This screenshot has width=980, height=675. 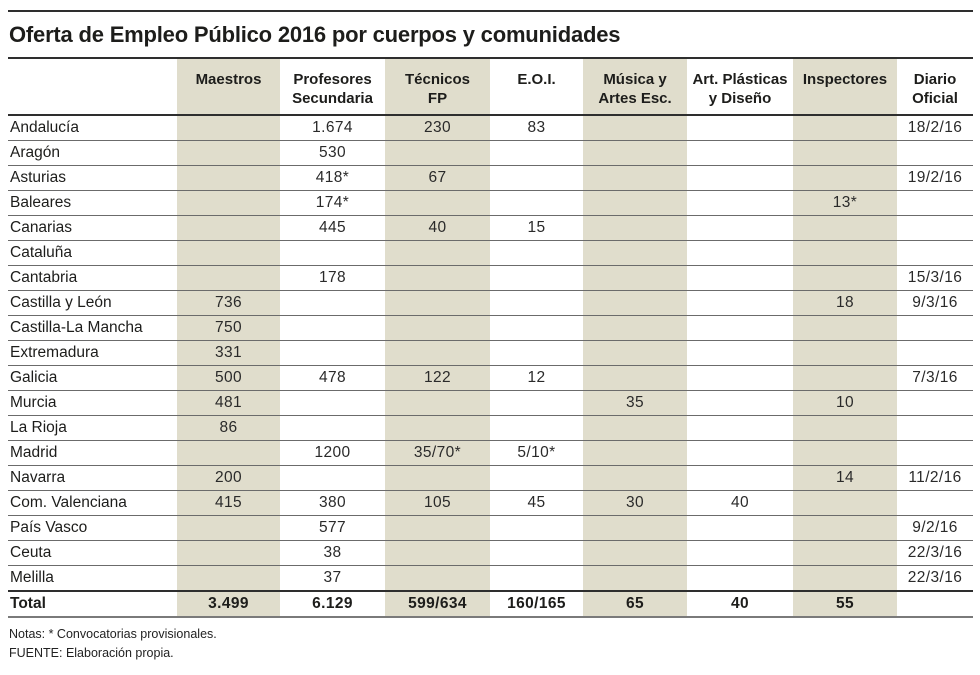 I want to click on value-cell: 18, so click(x=845, y=303).